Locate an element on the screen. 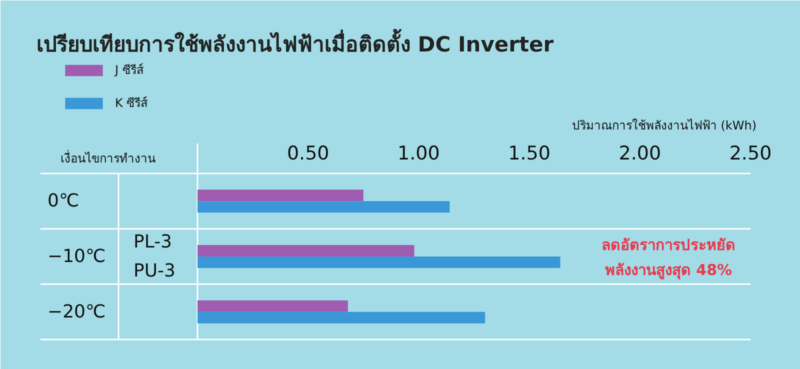 The height and width of the screenshot is (369, 800). x-axis-title: ปริมาณการใช้พลังงานไฟฟ้า (kWh) is located at coordinates (664, 125).